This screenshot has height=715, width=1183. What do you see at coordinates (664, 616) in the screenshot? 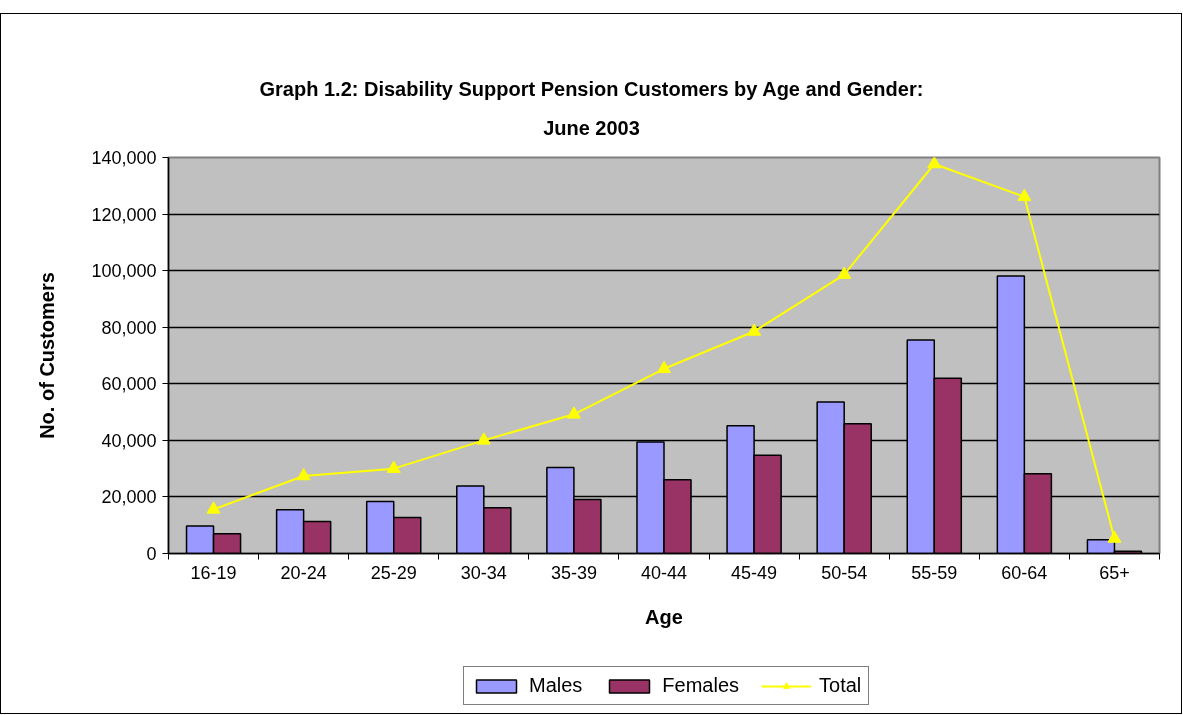
I see `x-axis-title: Age` at bounding box center [664, 616].